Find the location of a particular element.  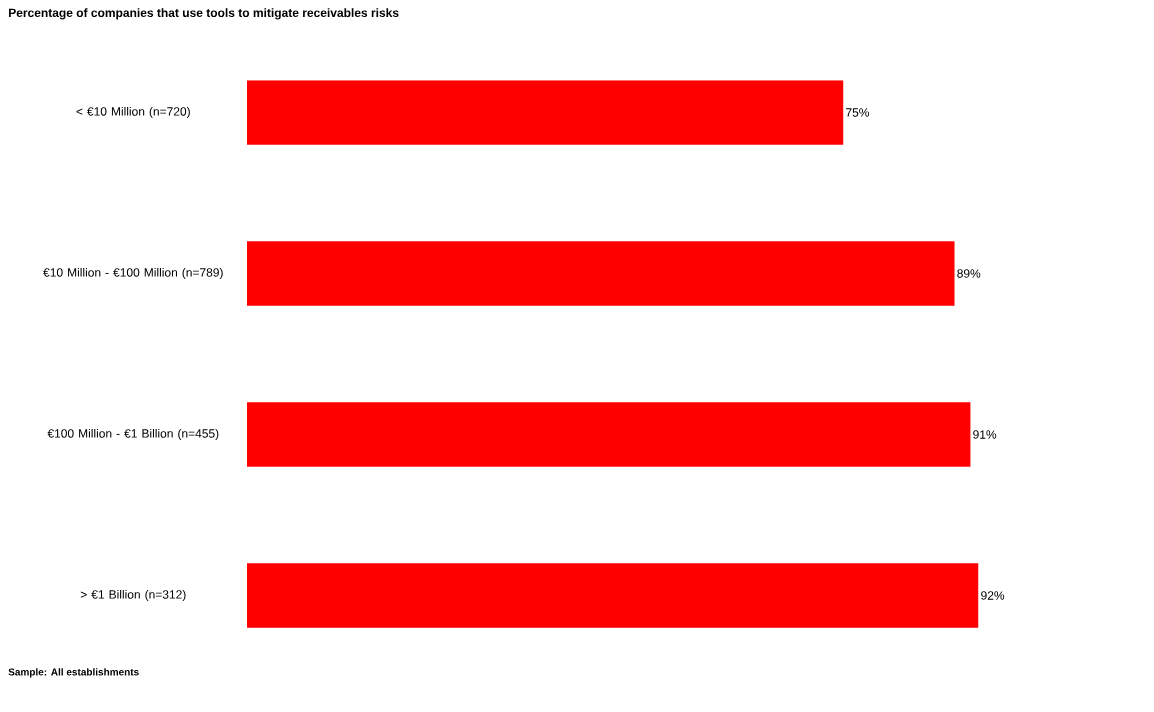

data-label: 92% is located at coordinates (993, 595).